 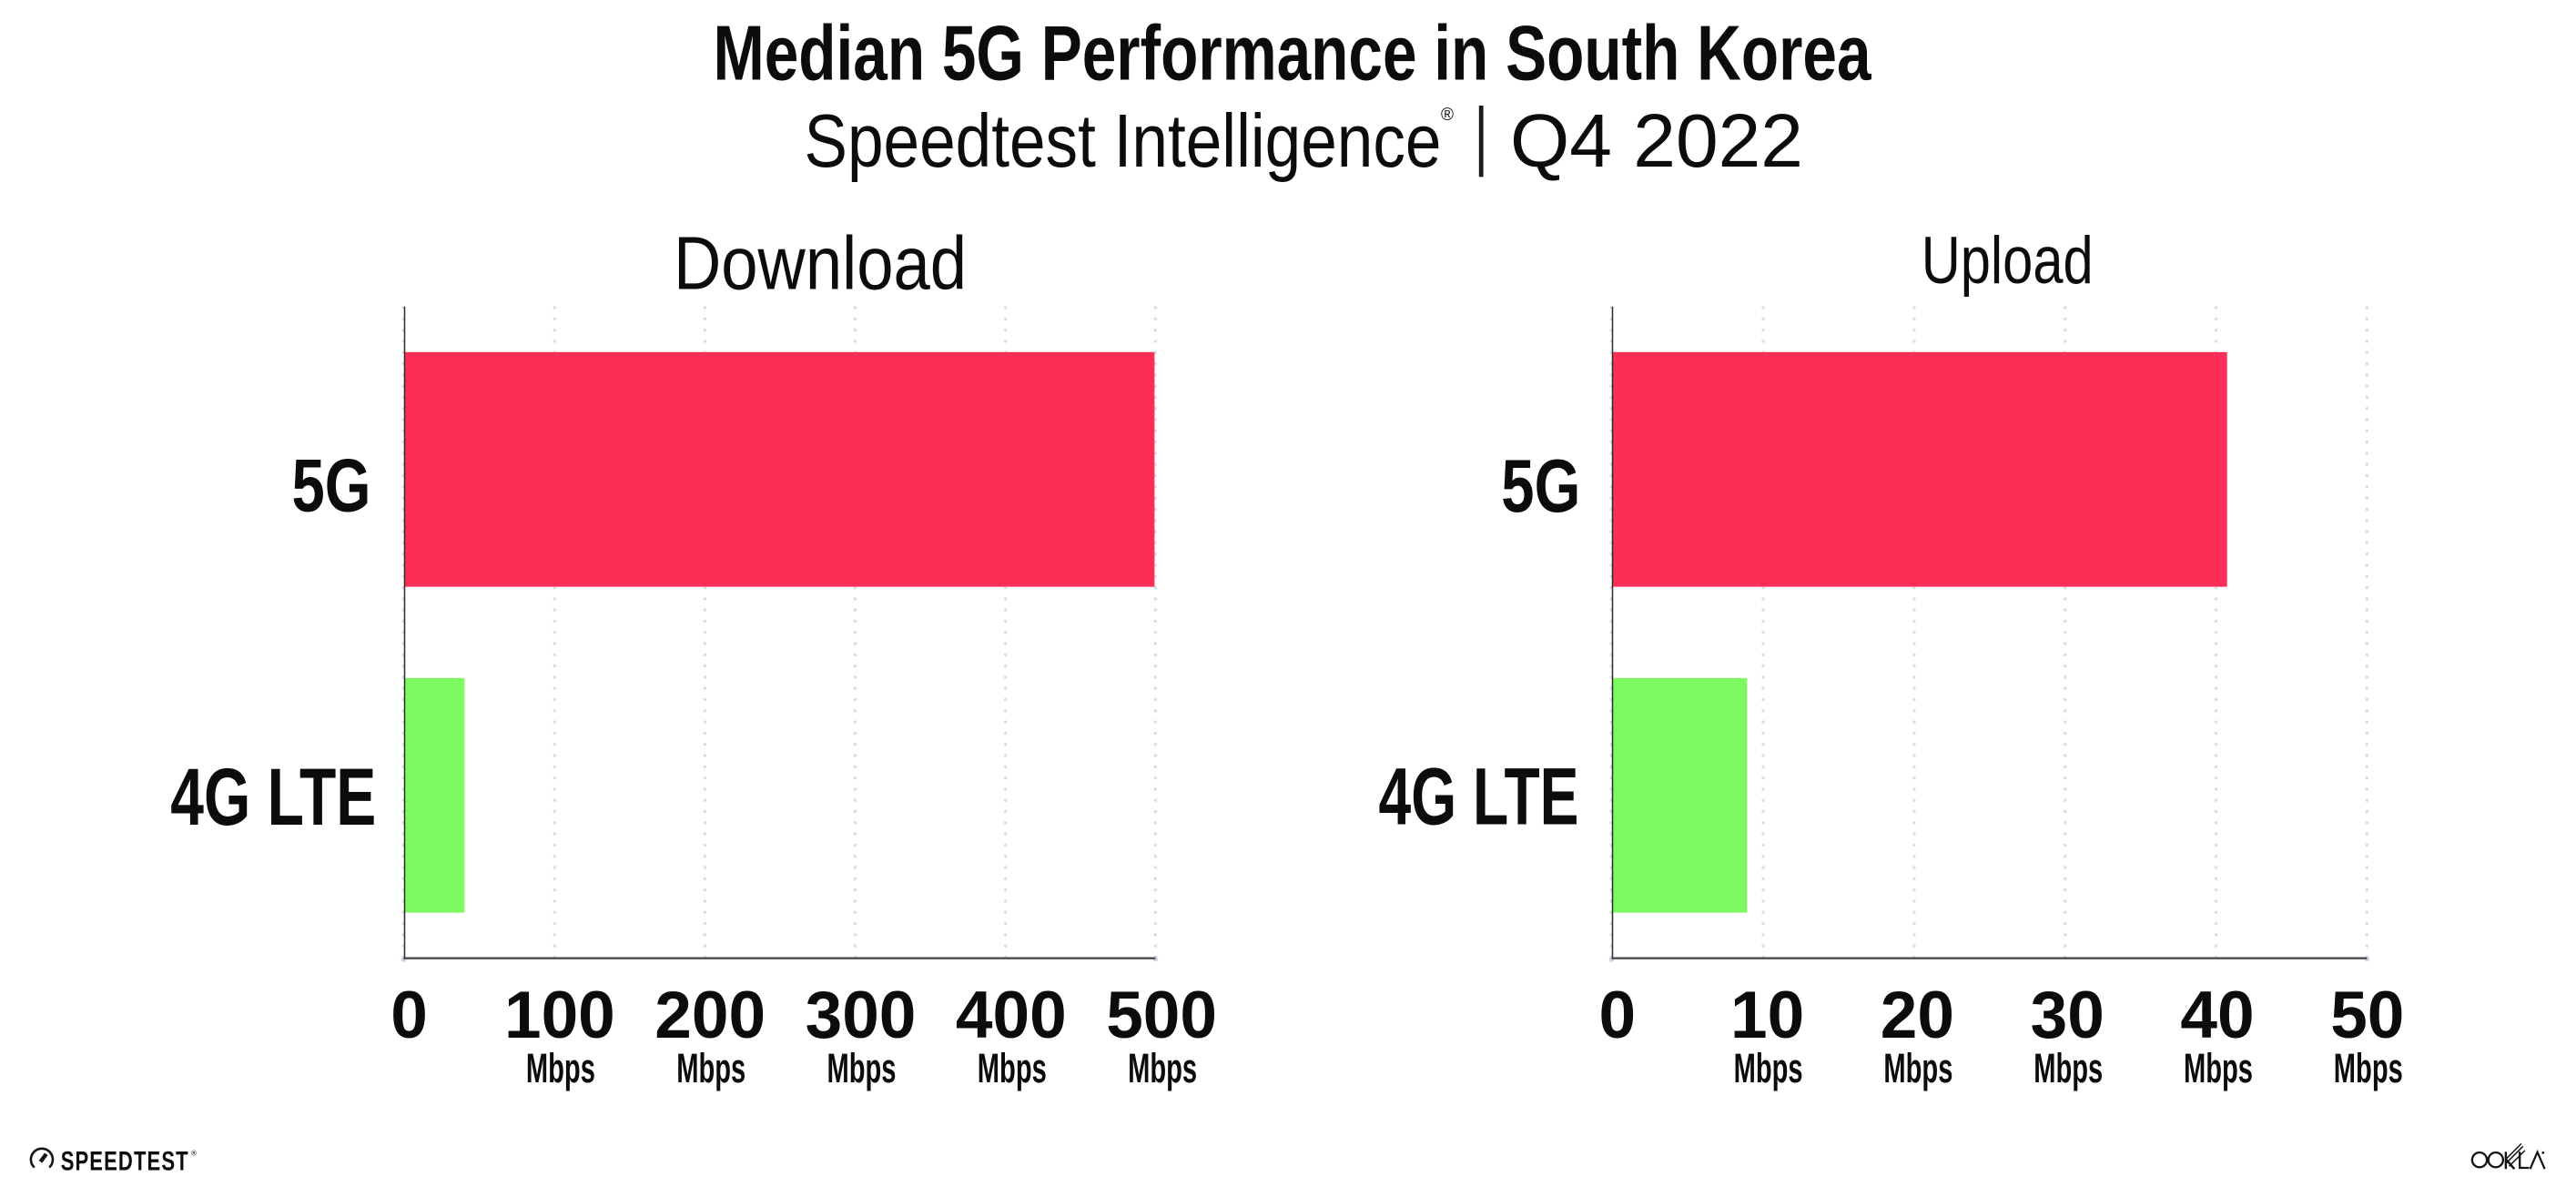 What do you see at coordinates (1123, 140) in the screenshot?
I see `svg-text: Speedtest Intelligence` at bounding box center [1123, 140].